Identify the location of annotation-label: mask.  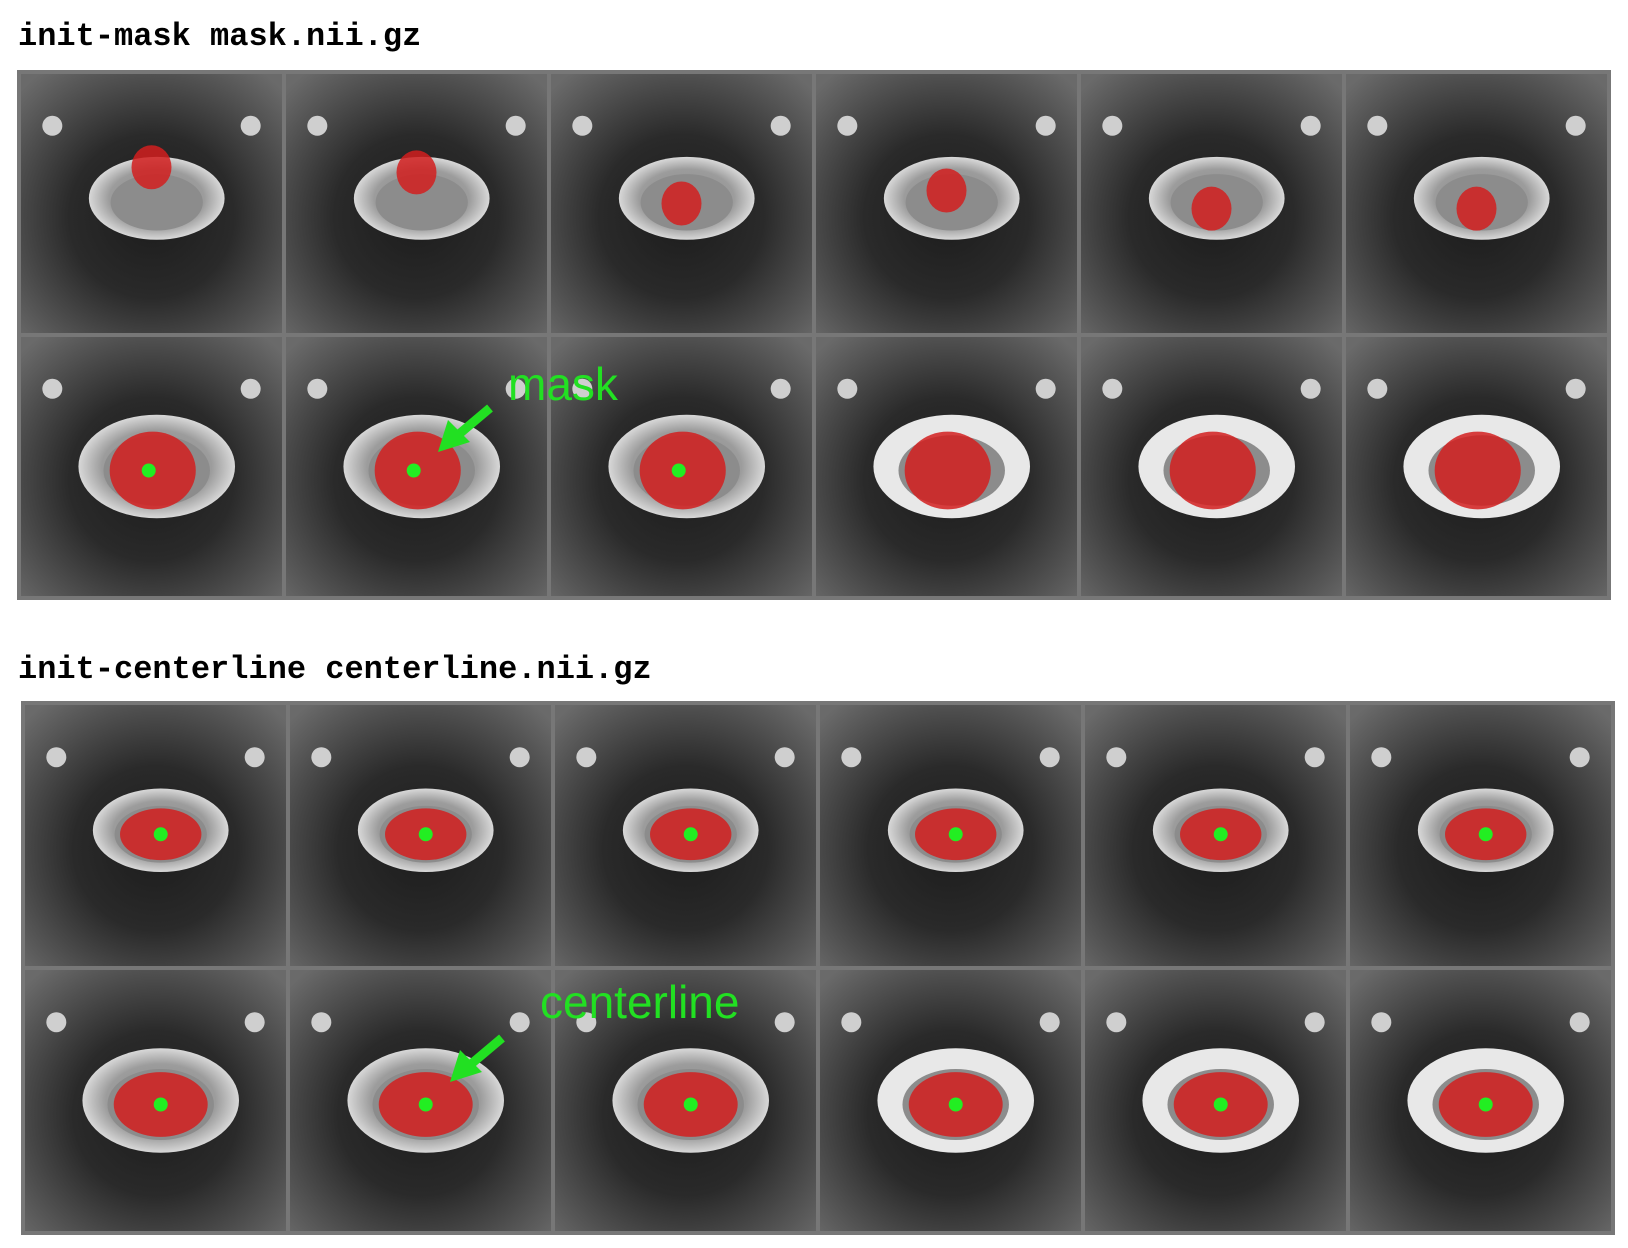
(563, 384).